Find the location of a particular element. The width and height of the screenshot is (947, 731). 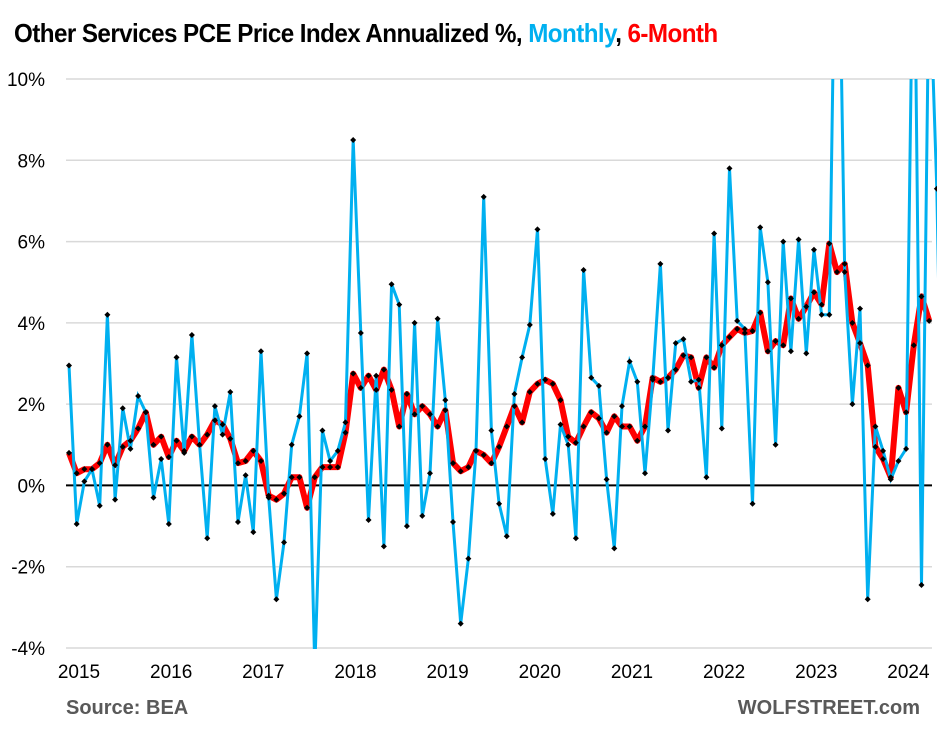

x-tick-label: 2018 is located at coordinates (355, 672).